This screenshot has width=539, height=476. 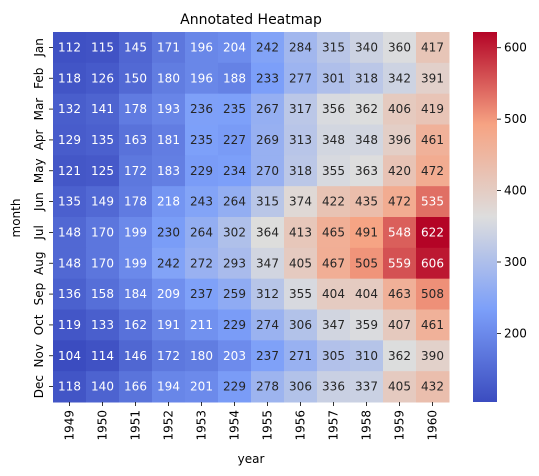 I want to click on cell-value-label: 178, so click(x=135, y=109).